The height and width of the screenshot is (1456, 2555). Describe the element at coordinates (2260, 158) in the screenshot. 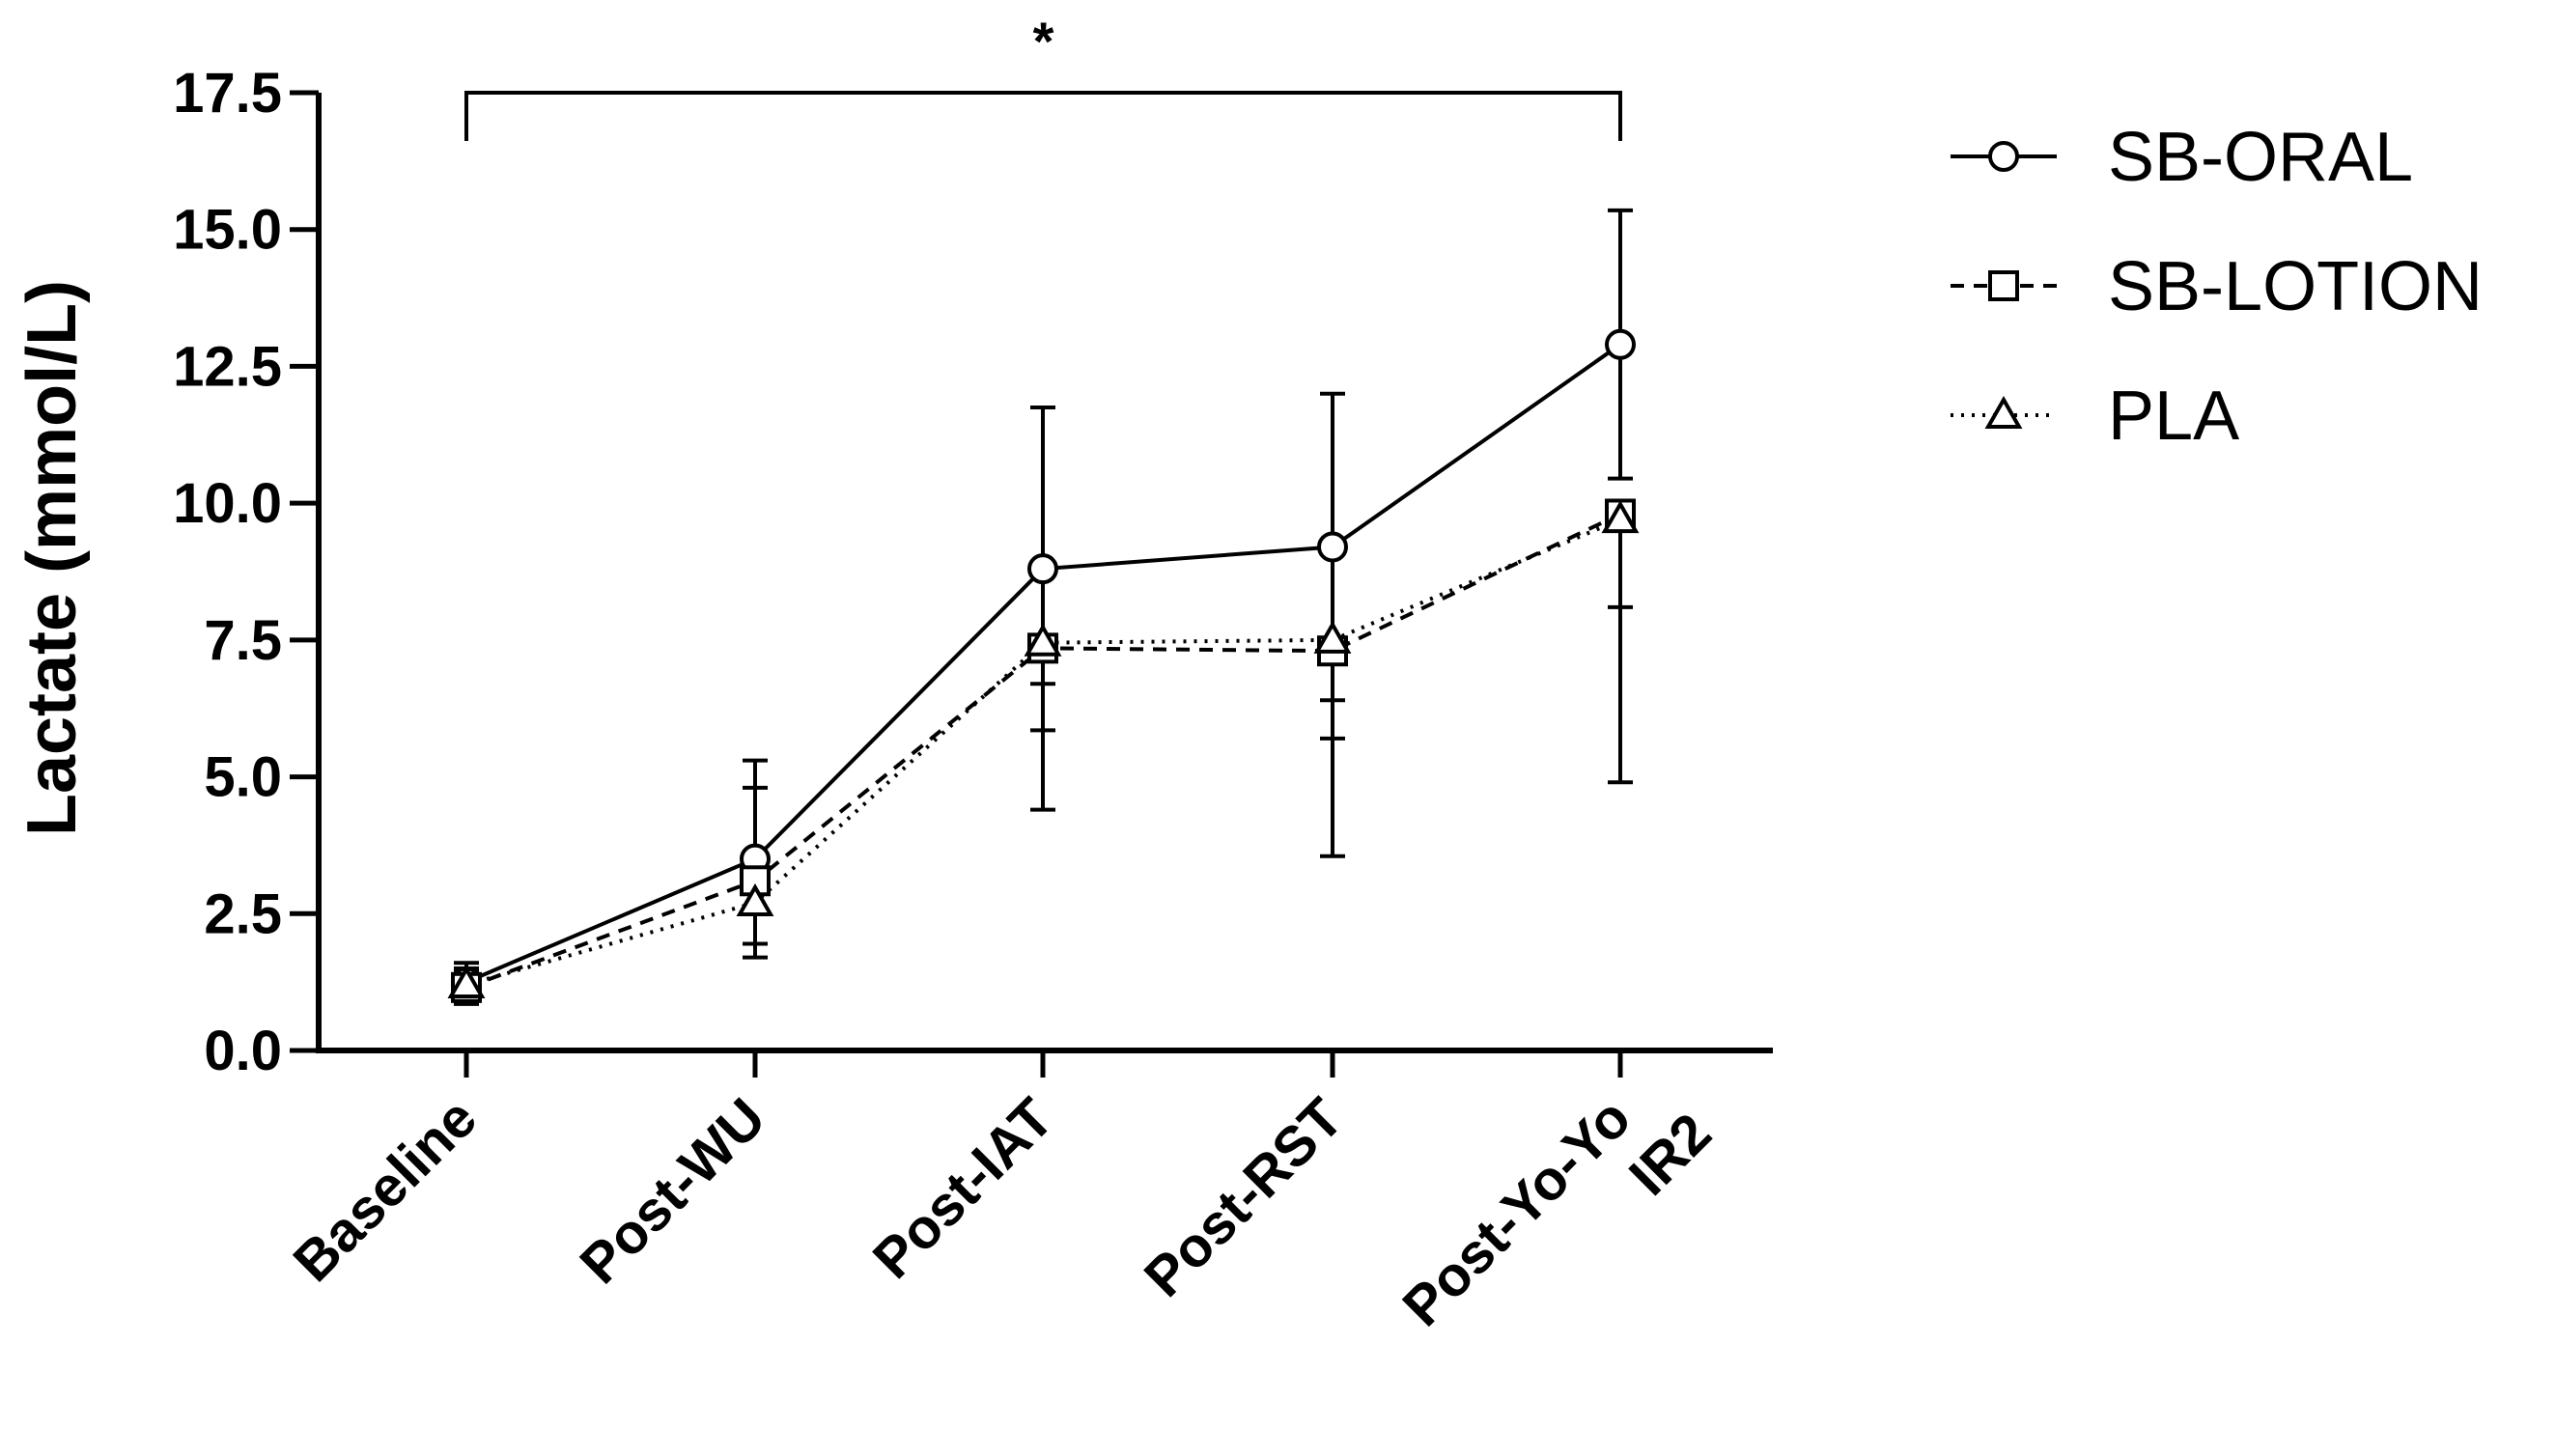

I see `legend-label-sb-oral: SB-ORAL` at that location.